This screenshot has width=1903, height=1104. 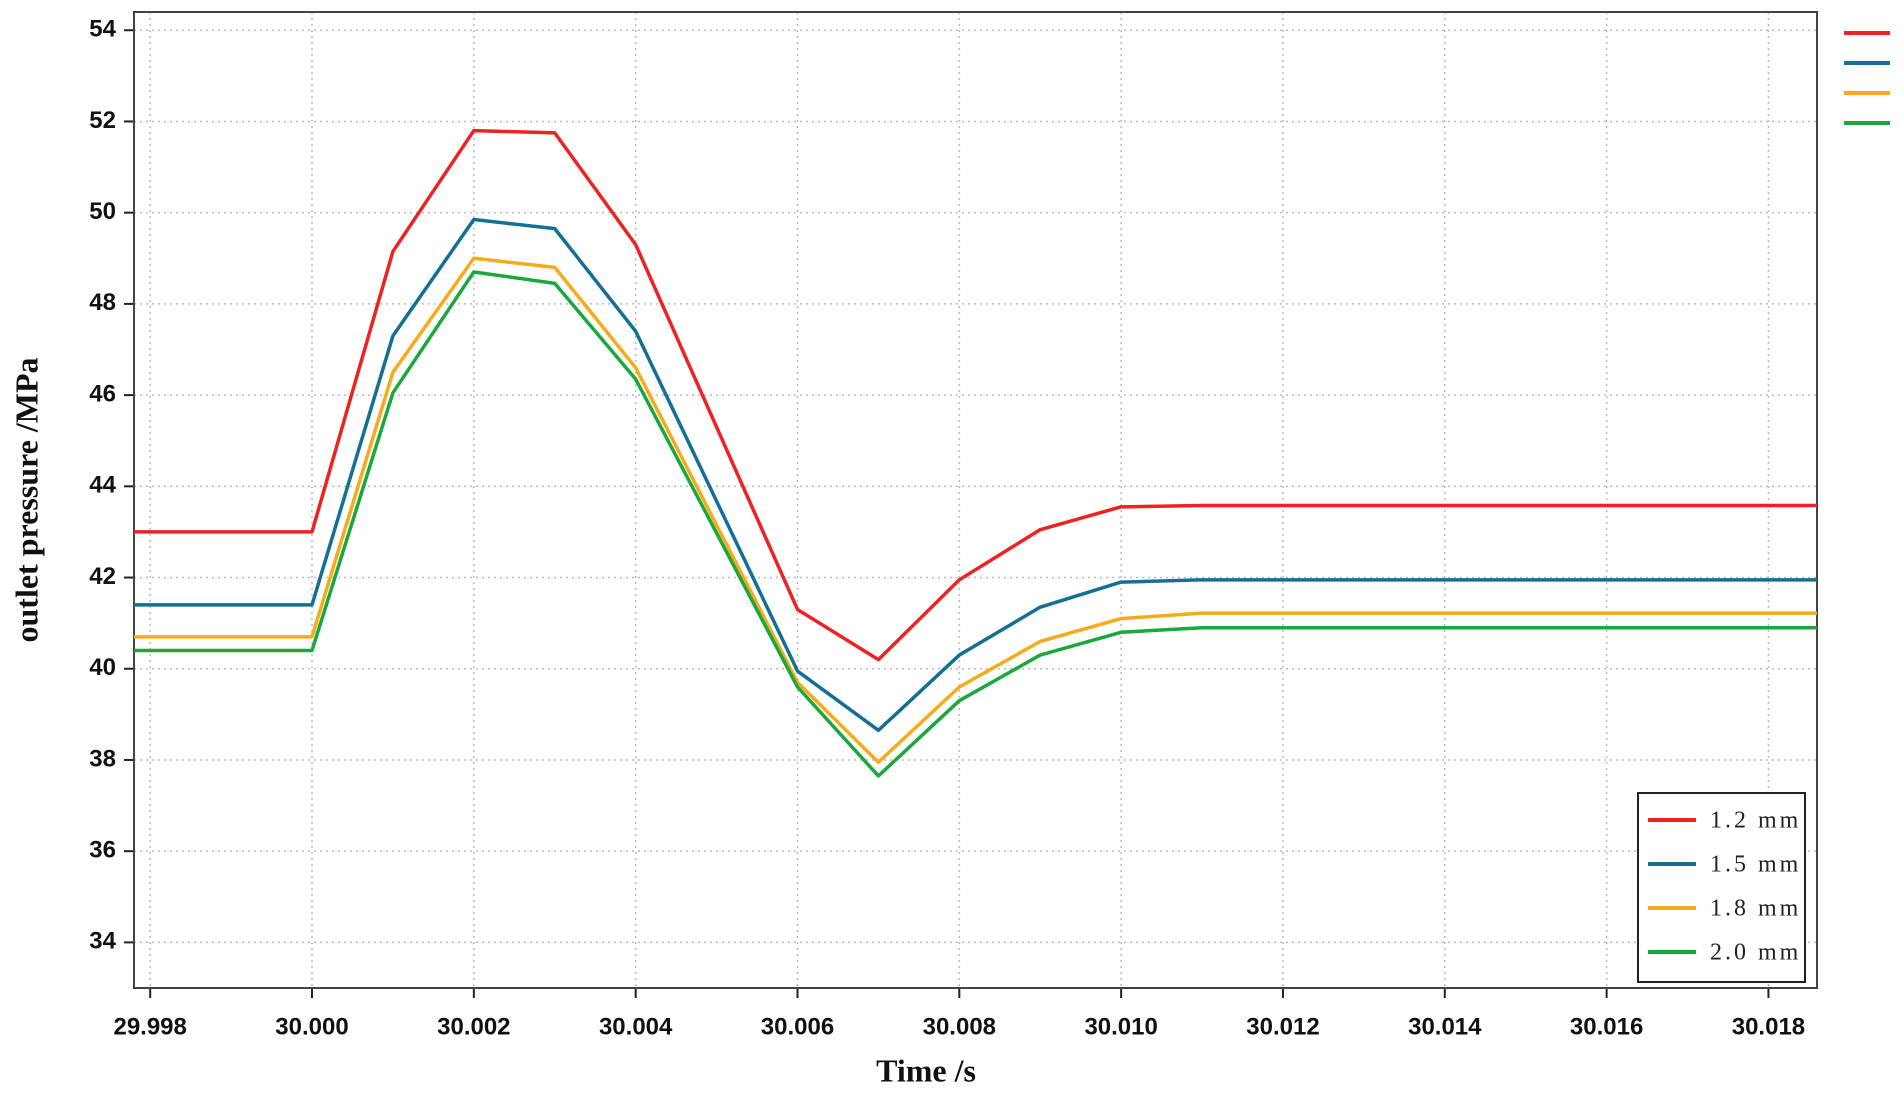 I want to click on y-tick-label: 36, so click(x=102, y=850).